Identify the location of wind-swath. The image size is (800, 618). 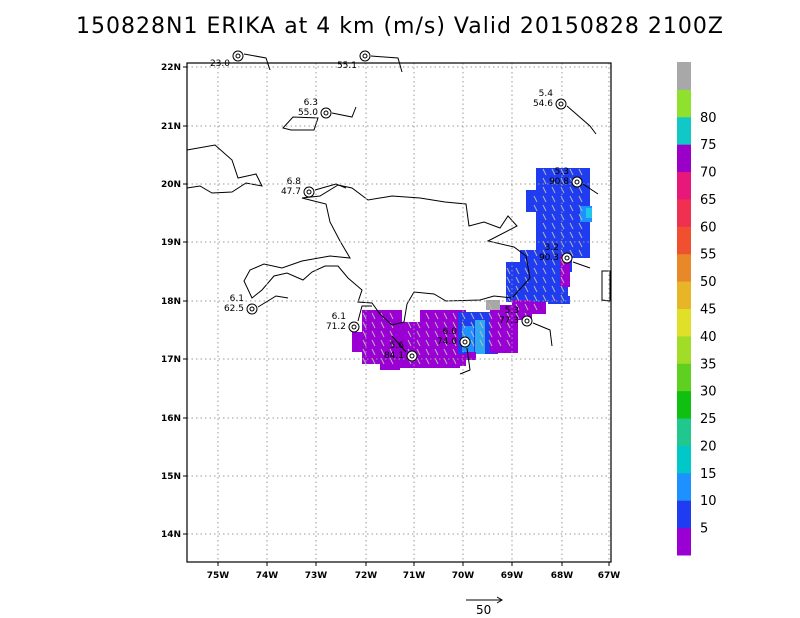
(472, 269).